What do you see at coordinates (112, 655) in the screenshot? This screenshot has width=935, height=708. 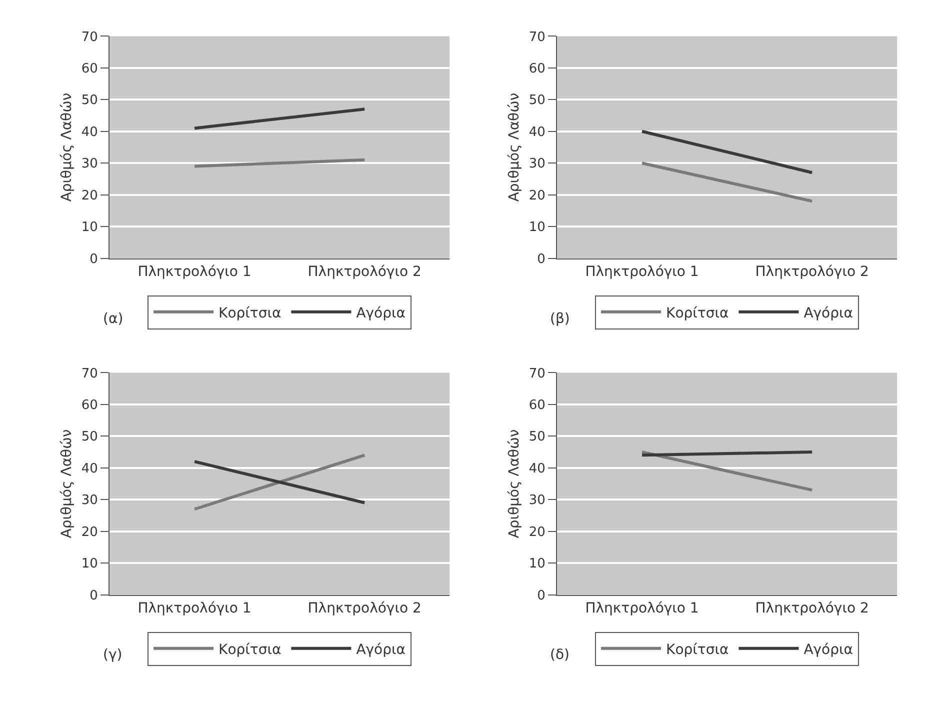 I see `text: (γ)` at bounding box center [112, 655].